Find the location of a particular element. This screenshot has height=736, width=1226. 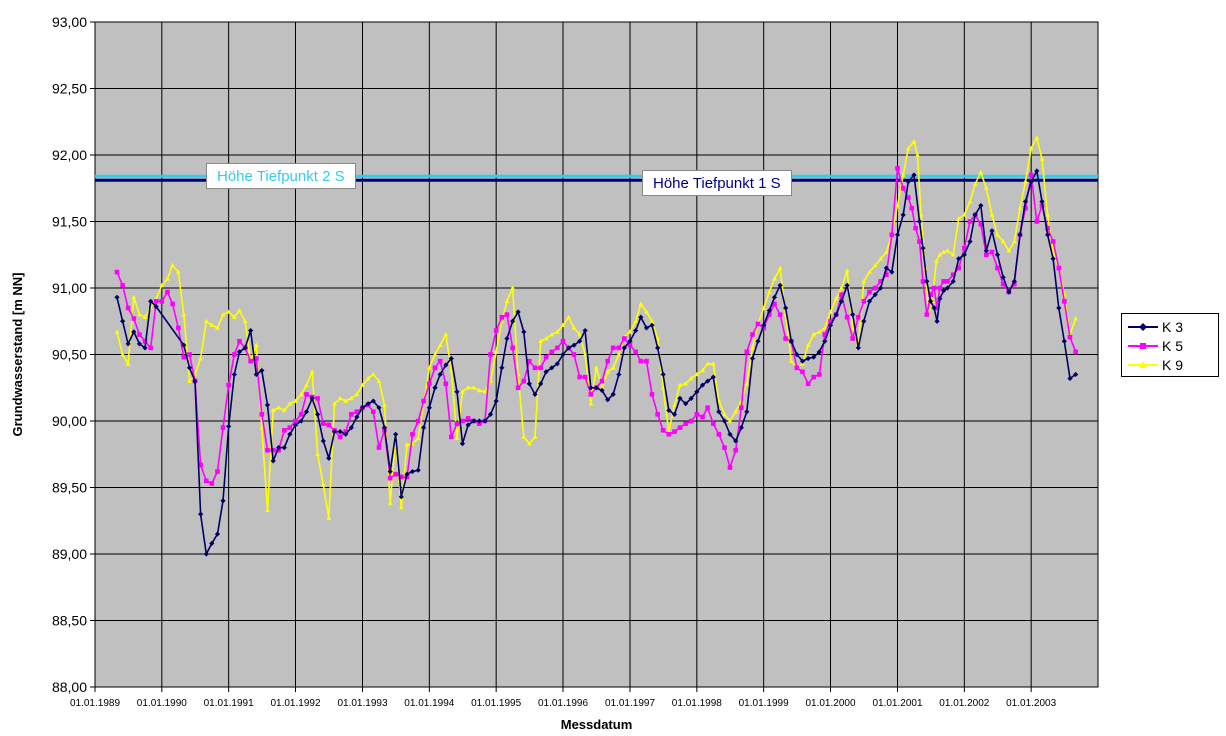

y-tick-label: 90,00 is located at coordinates (69, 421).